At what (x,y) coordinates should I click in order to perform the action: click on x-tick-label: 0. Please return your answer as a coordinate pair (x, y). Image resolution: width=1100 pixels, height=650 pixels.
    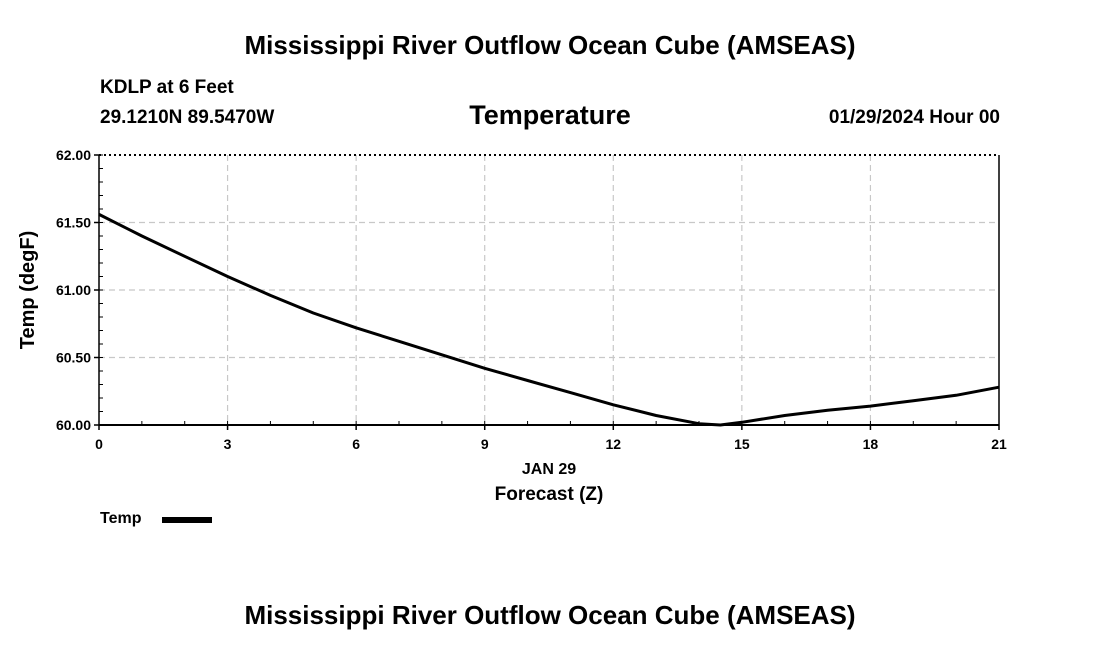
    Looking at the image, I should click on (99, 444).